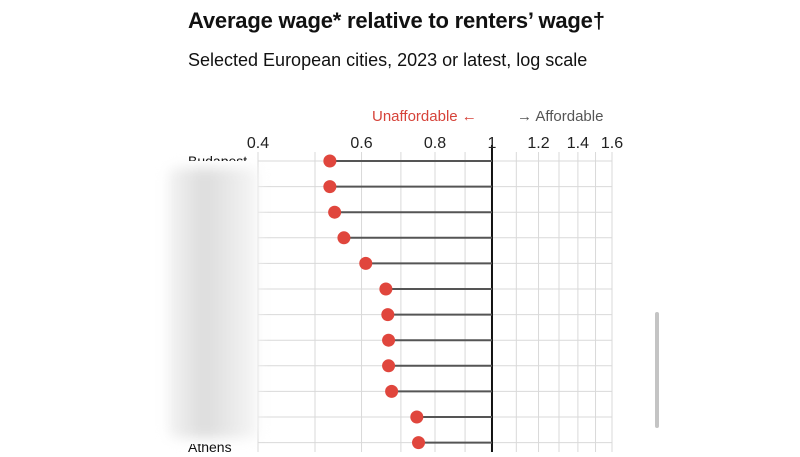 Image resolution: width=800 pixels, height=457 pixels. I want to click on chart-title: Average wage* relative to renters’ wage†, so click(396, 20).